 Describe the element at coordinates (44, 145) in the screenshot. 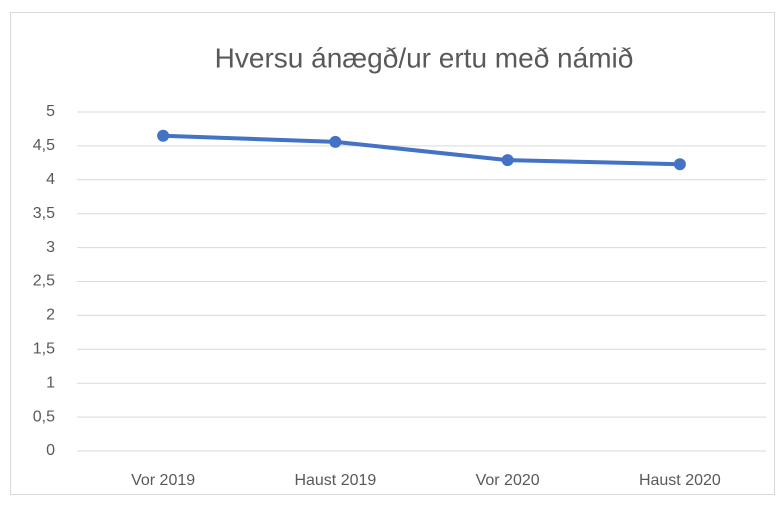

I see `y-tick-label: 4,5` at that location.